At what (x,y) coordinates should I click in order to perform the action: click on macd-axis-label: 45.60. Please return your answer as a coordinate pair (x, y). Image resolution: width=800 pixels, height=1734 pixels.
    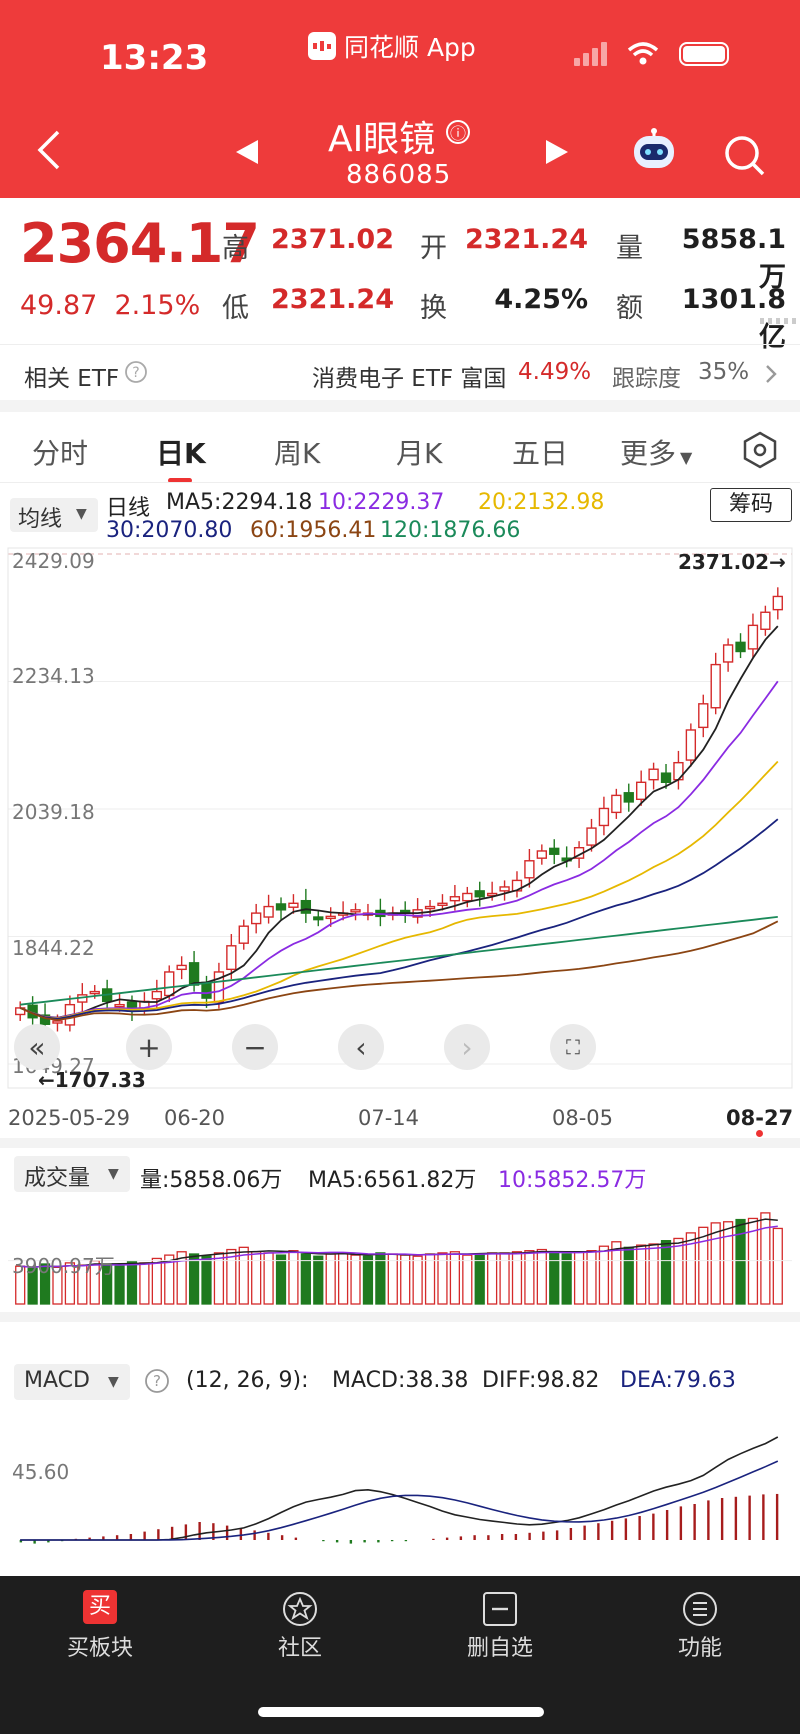
    Looking at the image, I should click on (41, 1472).